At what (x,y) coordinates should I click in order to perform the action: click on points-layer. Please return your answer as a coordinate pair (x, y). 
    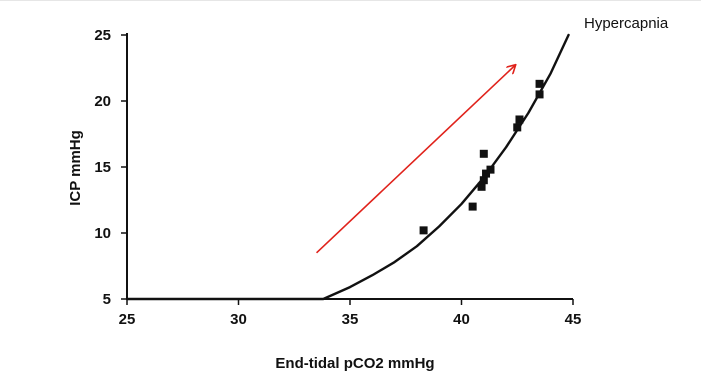
    Looking at the image, I should click on (481, 157).